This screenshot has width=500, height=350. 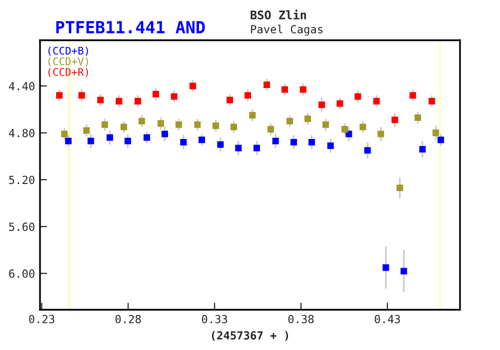 I want to click on text: (CCD+V), so click(x=68, y=61).